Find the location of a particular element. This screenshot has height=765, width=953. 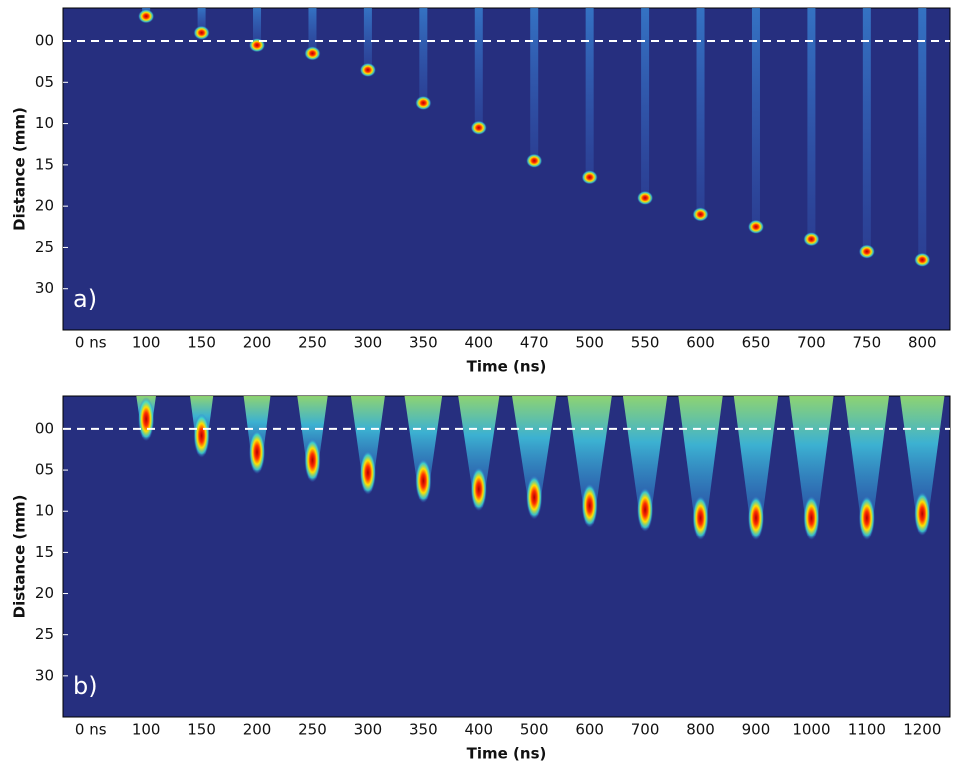

y-tick-label: 05 is located at coordinates (44, 82).